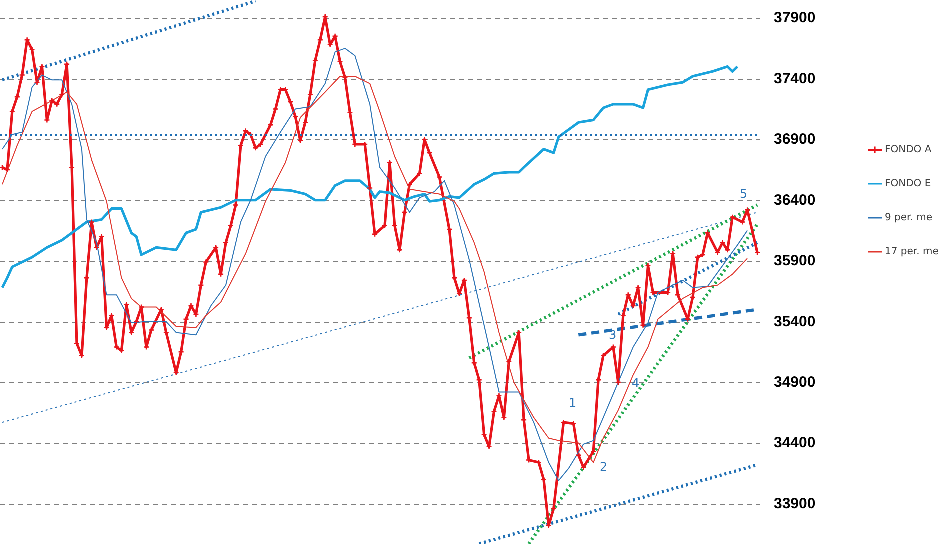 The image size is (946, 544). What do you see at coordinates (912, 252) in the screenshot?
I see `legend-label: 17 per. me` at bounding box center [912, 252].